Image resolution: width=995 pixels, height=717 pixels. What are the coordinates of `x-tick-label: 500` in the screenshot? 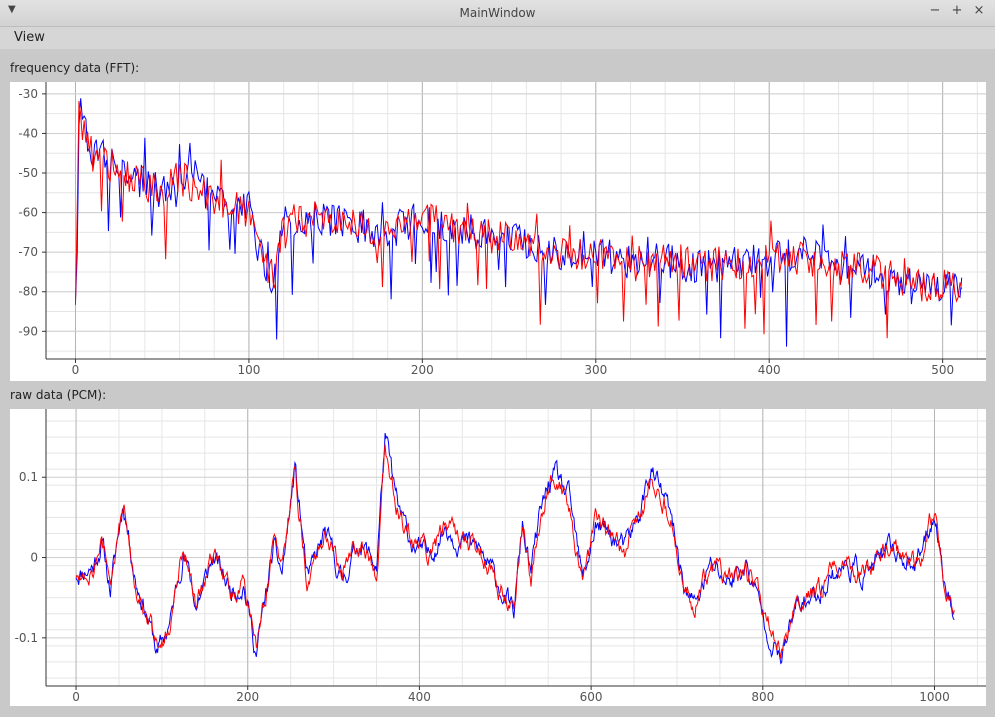 It's located at (942, 370).